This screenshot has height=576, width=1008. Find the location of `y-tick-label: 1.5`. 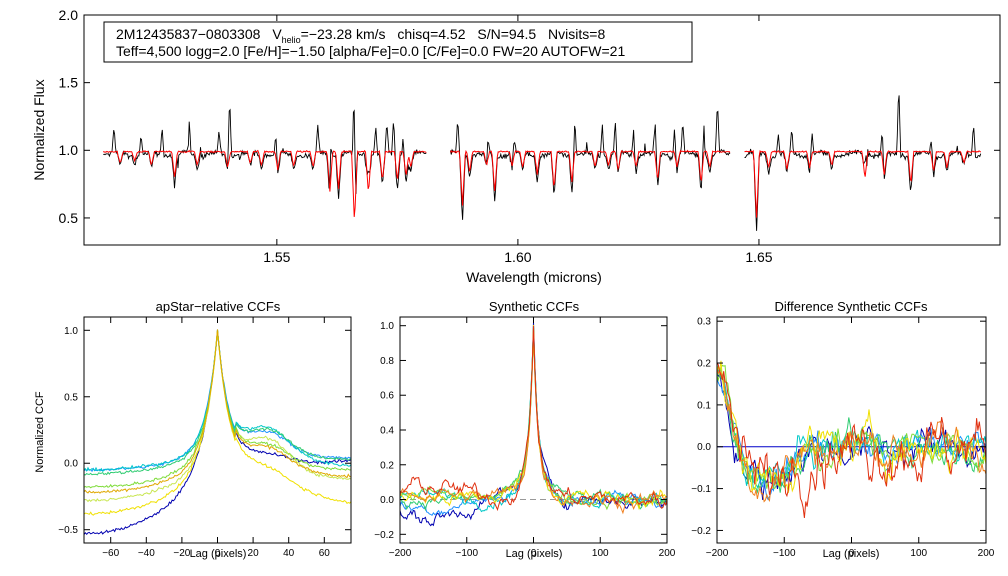

y-tick-label: 1.5 is located at coordinates (69, 83).